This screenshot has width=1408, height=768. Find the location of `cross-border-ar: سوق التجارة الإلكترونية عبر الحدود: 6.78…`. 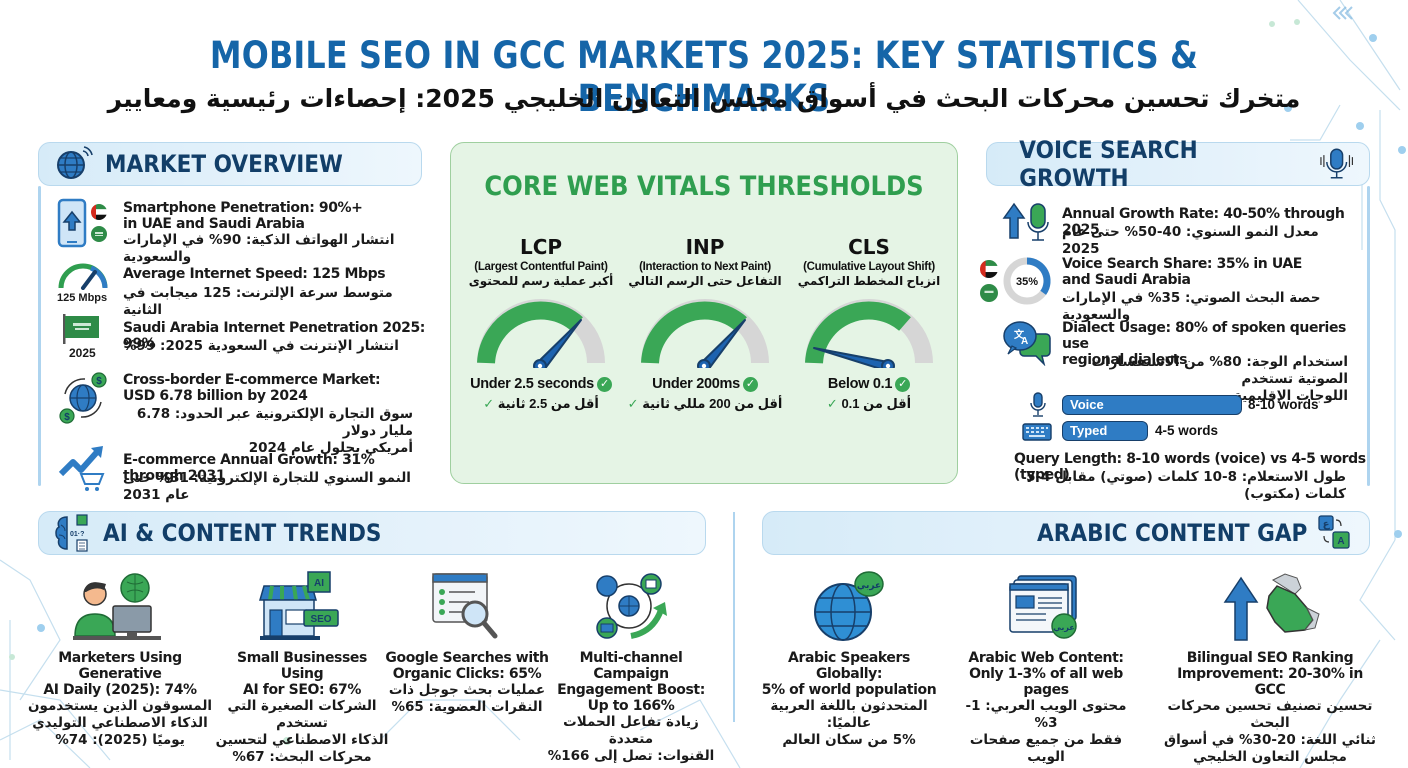

cross-border-ar: سوق التجارة الإلكترونية عبر الحدود: 6.78… is located at coordinates (274, 431).